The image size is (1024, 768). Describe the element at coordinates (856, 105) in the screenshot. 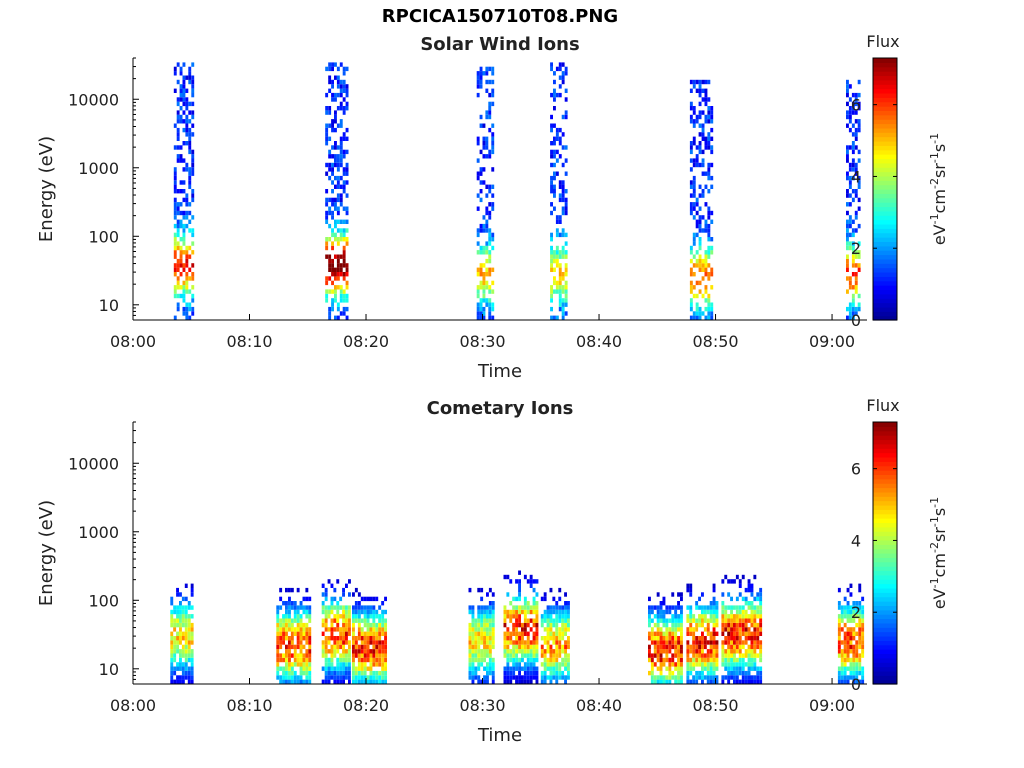

I see `colorbar-tick-label: 6` at that location.